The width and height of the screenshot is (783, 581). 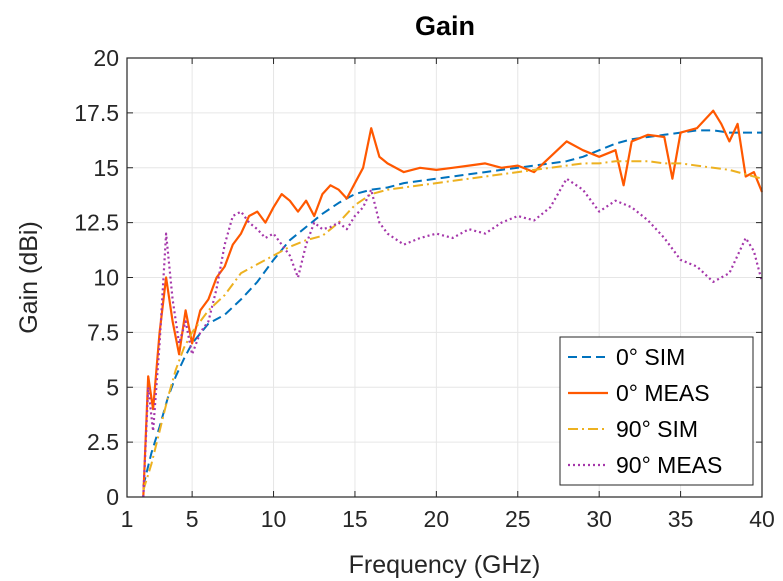 What do you see at coordinates (112, 497) in the screenshot?
I see `y-tick-label: 0` at bounding box center [112, 497].